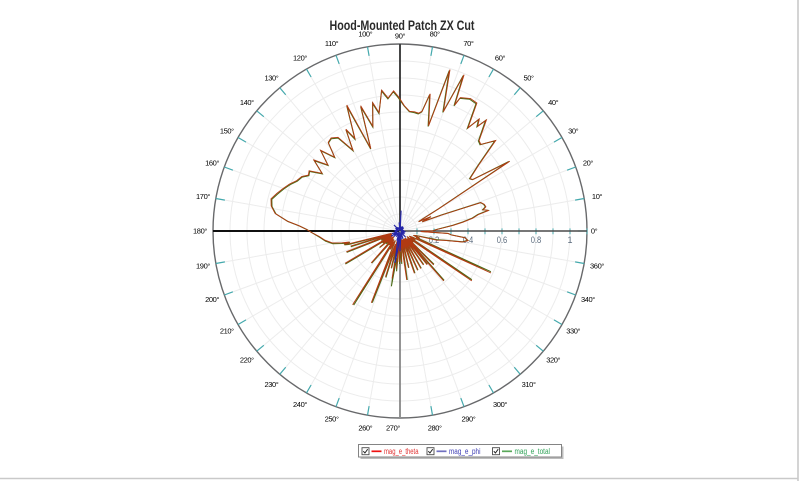  I want to click on svg-text: 80°, so click(435, 34).